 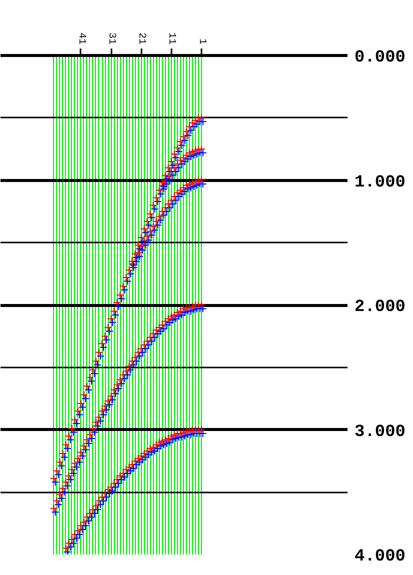 I want to click on x-tick-label: 21, so click(x=141, y=38).